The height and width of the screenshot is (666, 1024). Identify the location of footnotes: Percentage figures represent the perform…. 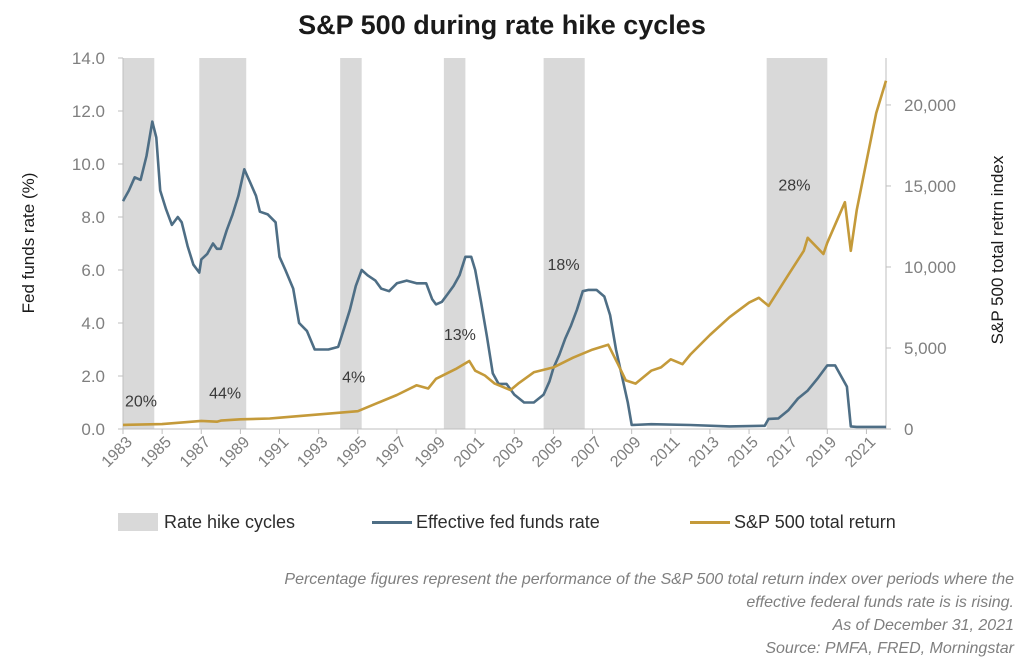
(564, 614).